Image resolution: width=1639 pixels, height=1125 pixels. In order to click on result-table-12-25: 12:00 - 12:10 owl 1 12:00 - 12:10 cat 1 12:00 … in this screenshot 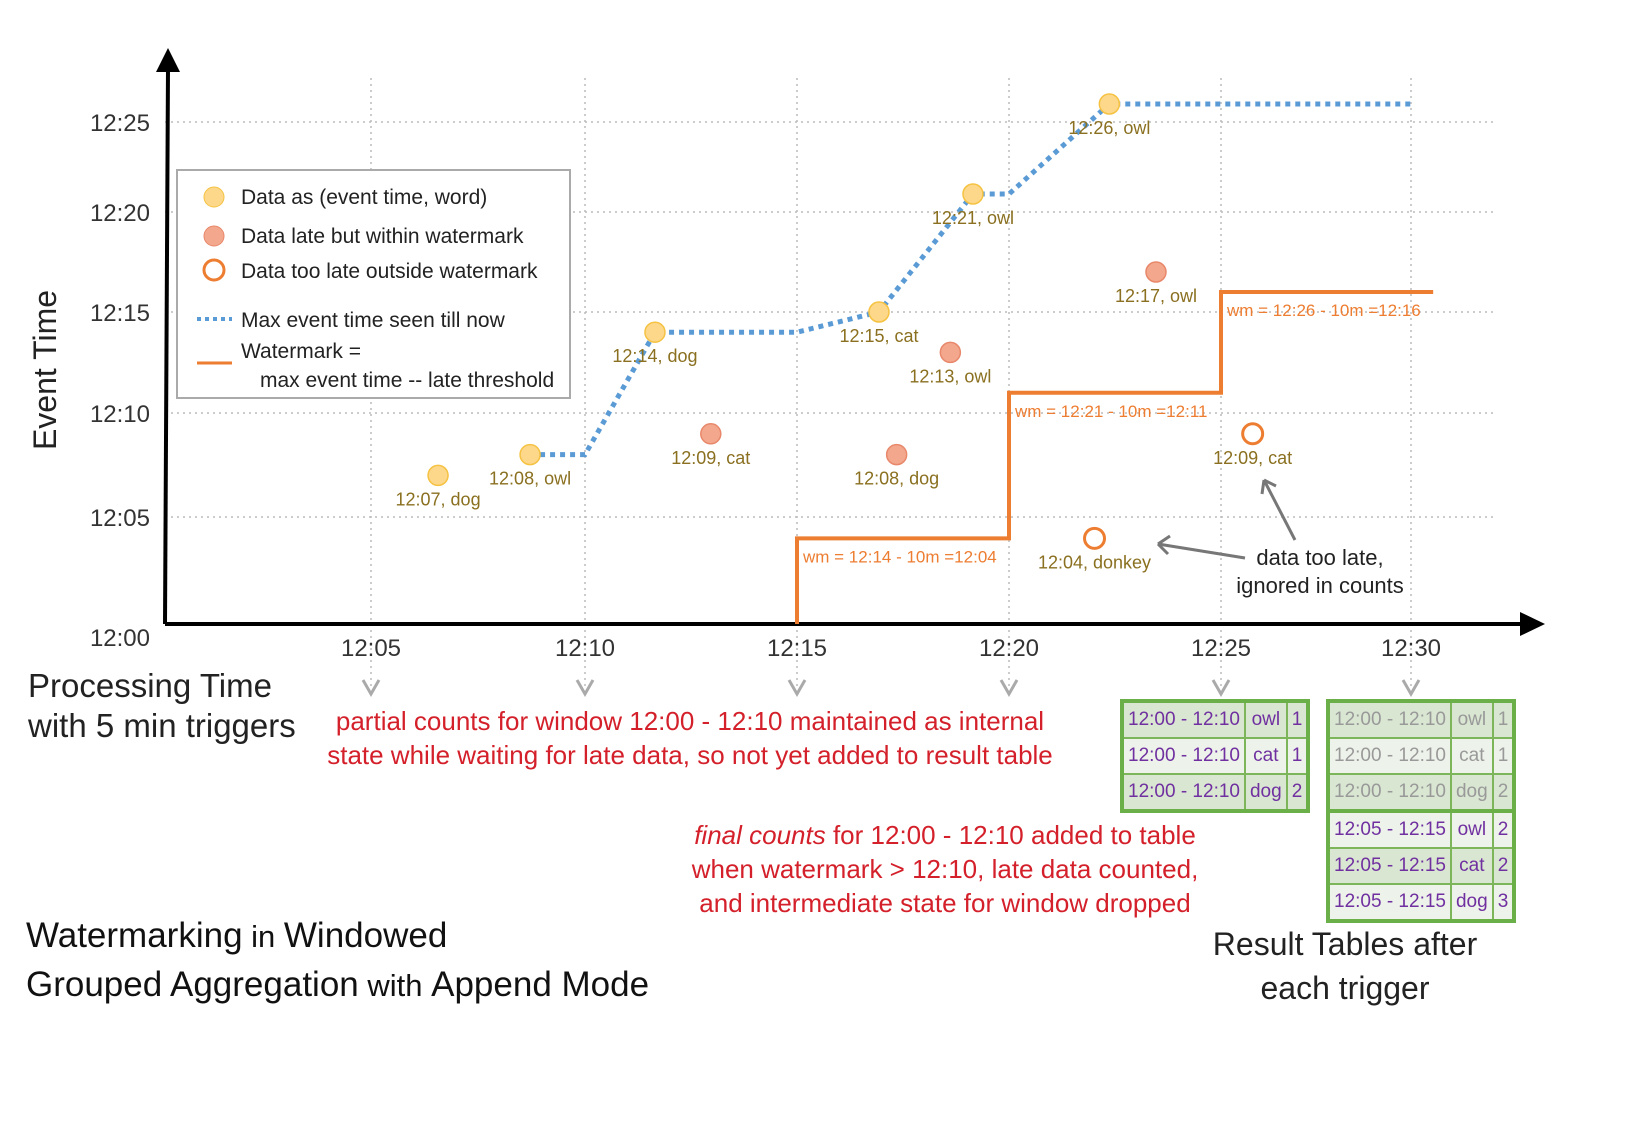, I will do `click(1215, 756)`.